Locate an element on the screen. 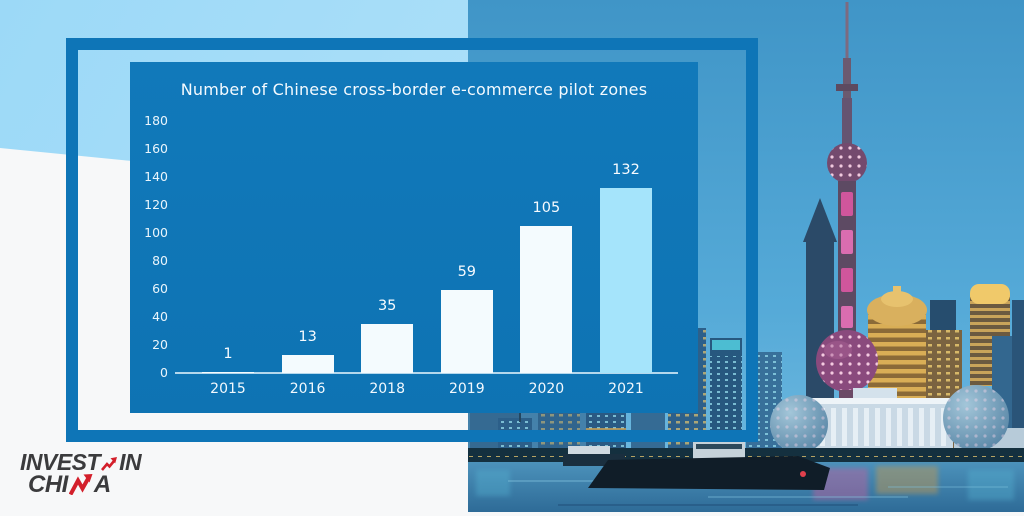 The image size is (1024, 516). boats is located at coordinates (696, 464).